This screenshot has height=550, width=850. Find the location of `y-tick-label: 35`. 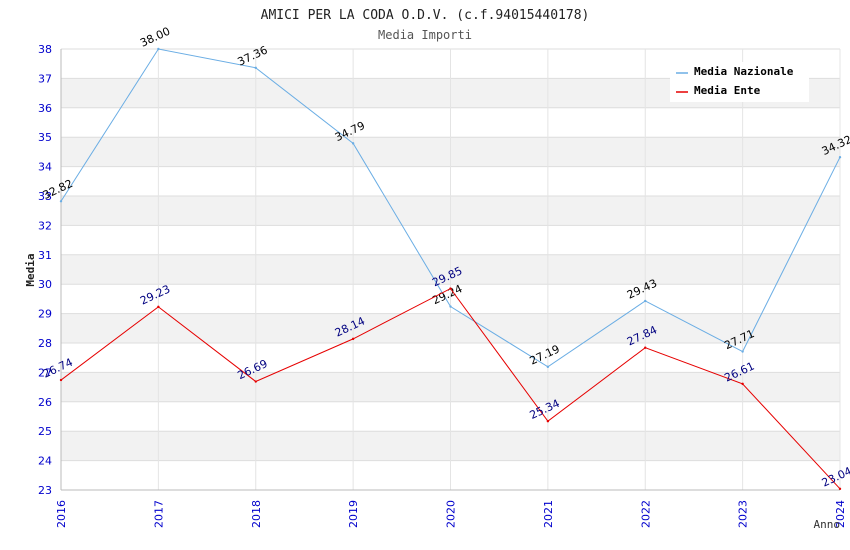

y-tick-label: 35 is located at coordinates (45, 137).